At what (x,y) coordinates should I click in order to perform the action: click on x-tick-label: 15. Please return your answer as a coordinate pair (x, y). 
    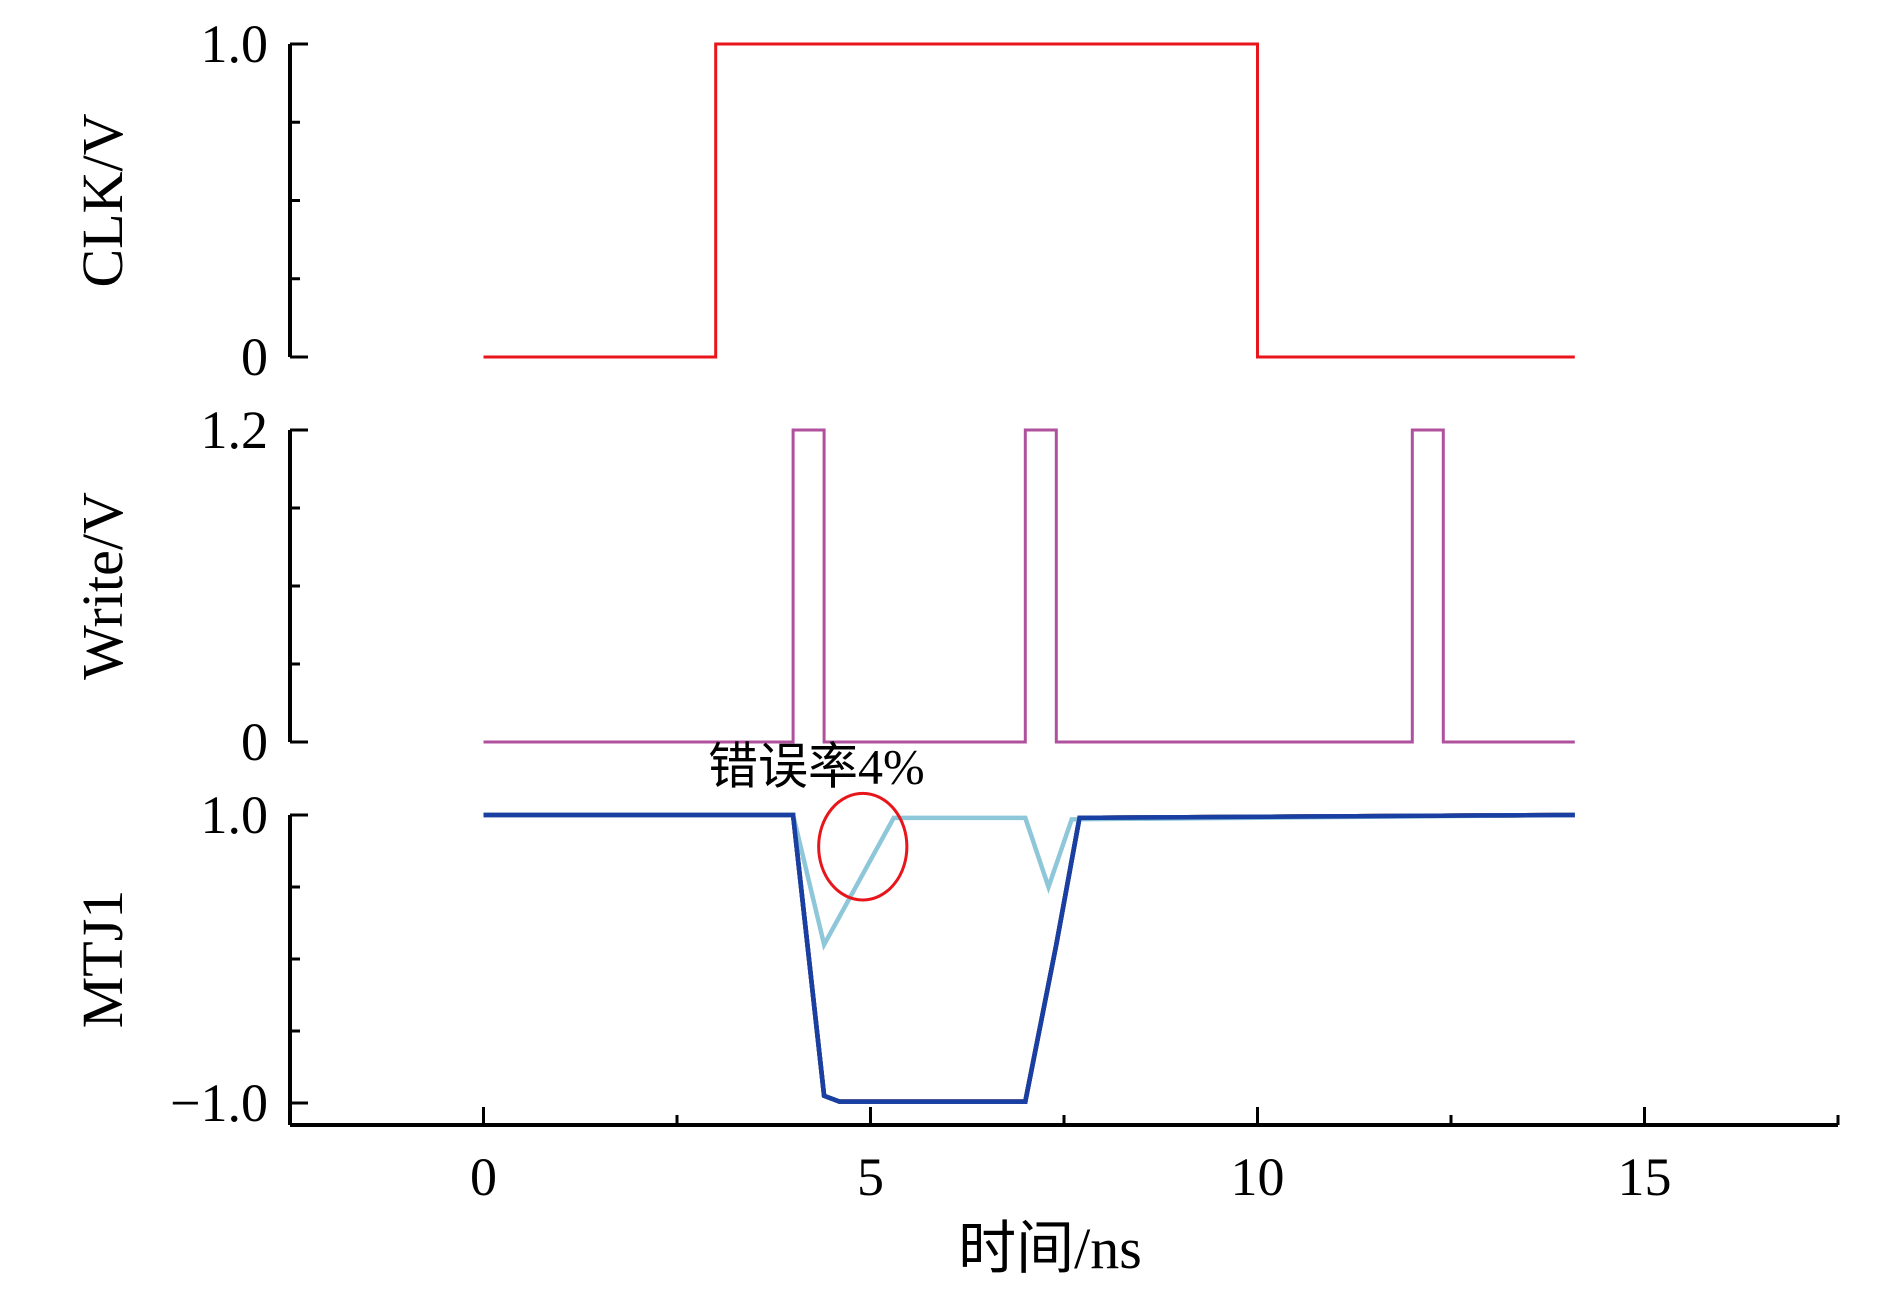
    Looking at the image, I should click on (1645, 1177).